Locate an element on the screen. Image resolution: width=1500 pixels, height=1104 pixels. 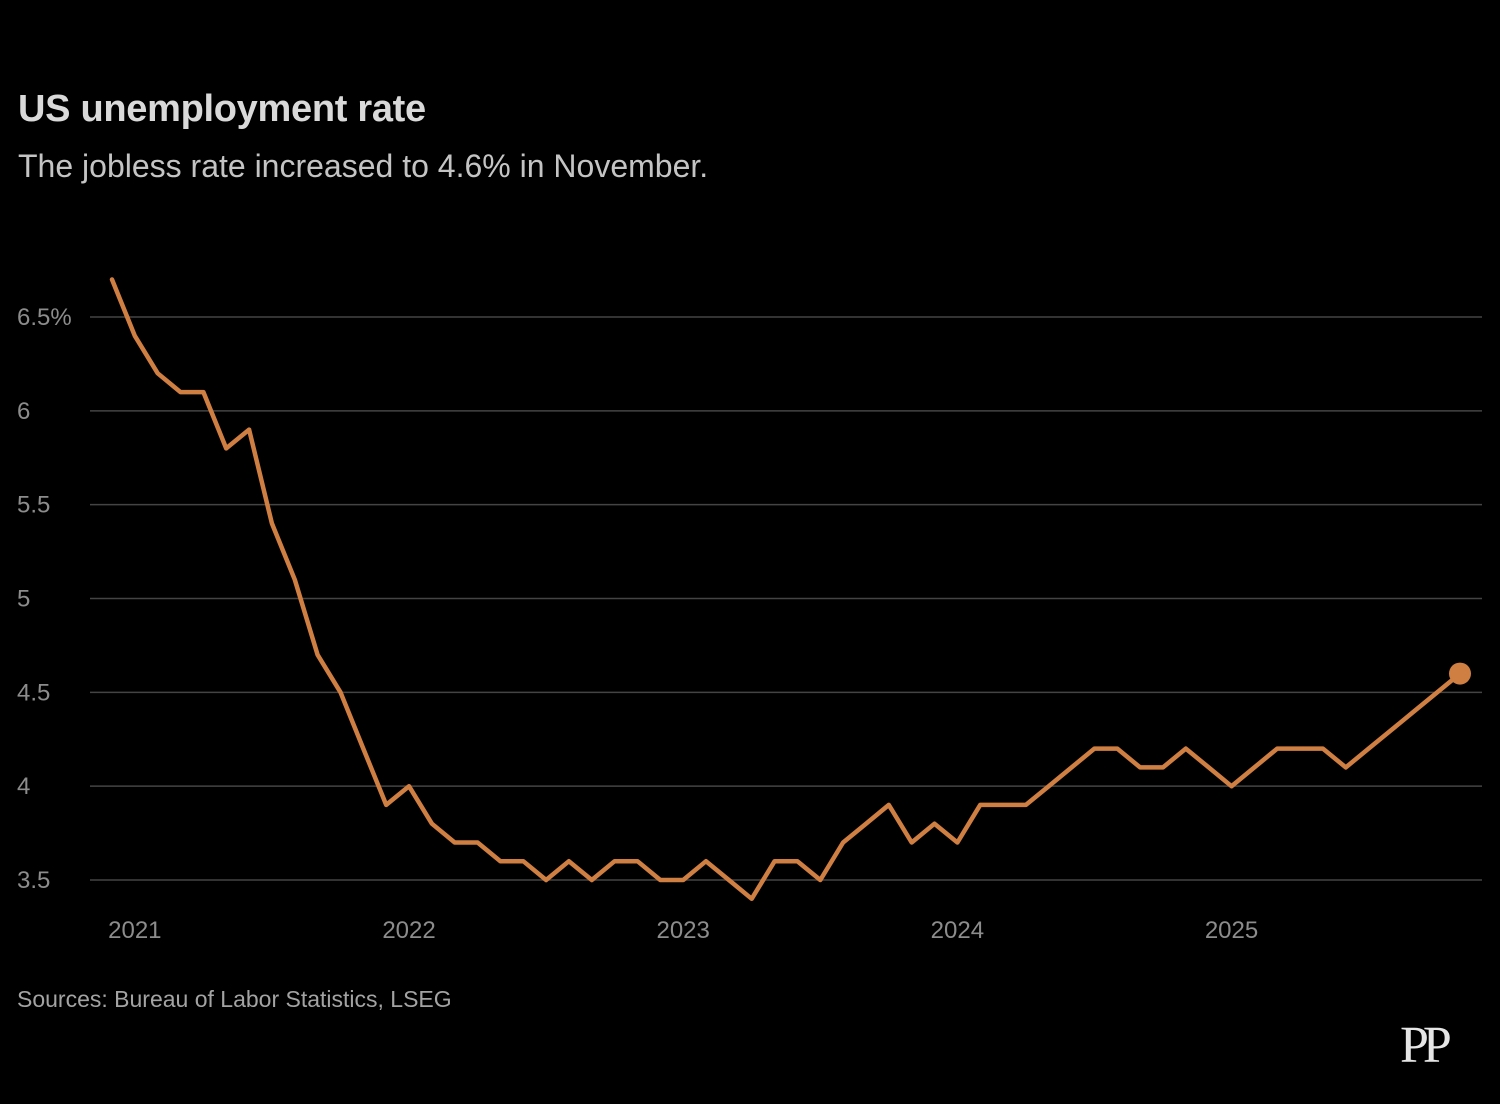
last-point-marker is located at coordinates (1460, 673).